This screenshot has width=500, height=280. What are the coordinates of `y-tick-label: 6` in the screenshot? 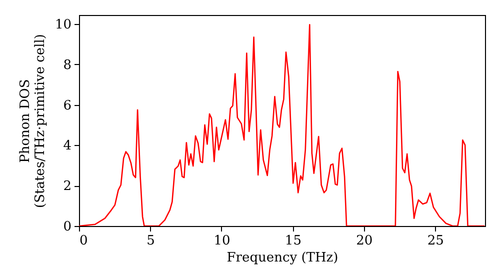 It's located at (67, 106).